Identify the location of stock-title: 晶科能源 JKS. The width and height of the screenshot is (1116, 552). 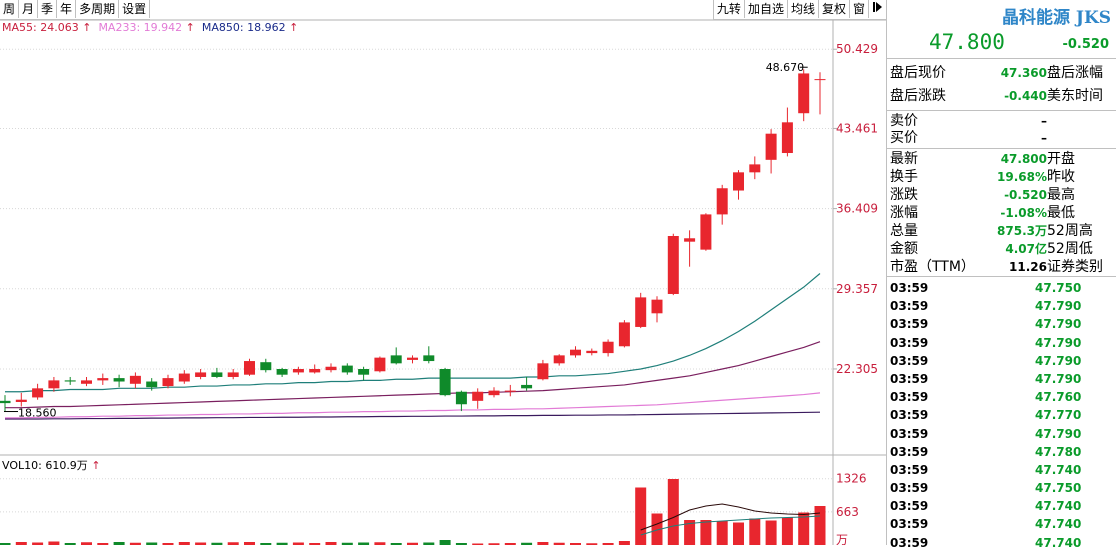
(1056, 18).